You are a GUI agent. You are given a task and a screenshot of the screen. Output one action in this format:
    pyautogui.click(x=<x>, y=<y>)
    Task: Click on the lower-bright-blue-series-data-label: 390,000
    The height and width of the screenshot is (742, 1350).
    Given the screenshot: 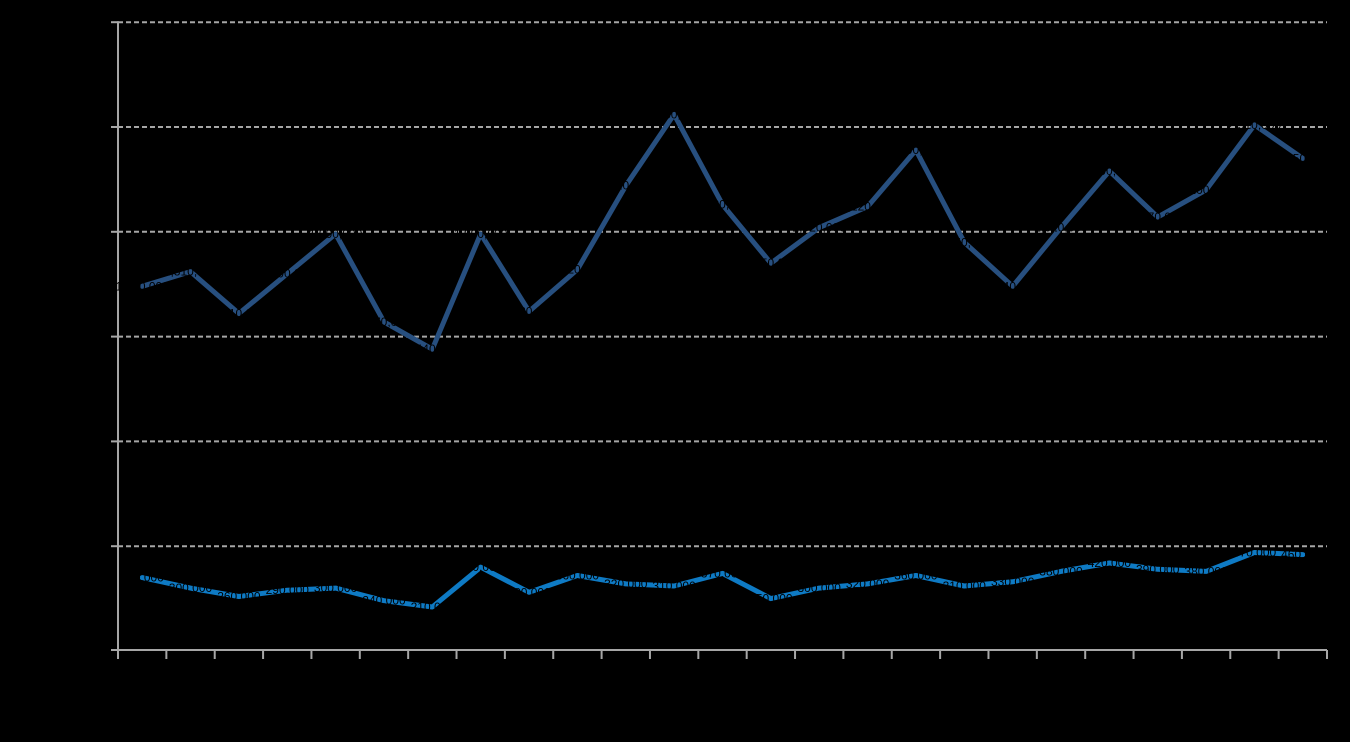 What is the action you would take?
    pyautogui.click(x=1158, y=569)
    